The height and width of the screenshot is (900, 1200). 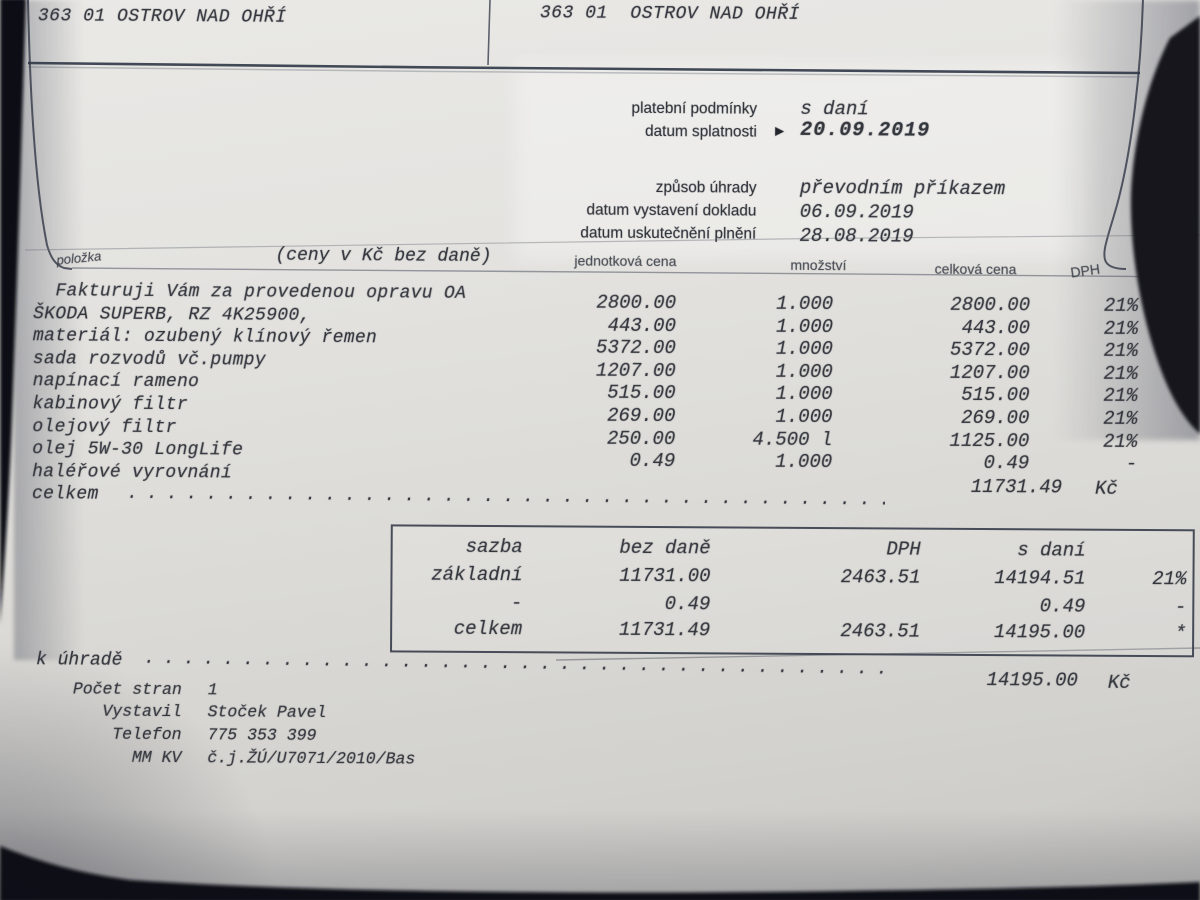 What do you see at coordinates (311, 758) in the screenshot?
I see `footer-value: č.j.ŽÚ/U7071/2010/Bas` at bounding box center [311, 758].